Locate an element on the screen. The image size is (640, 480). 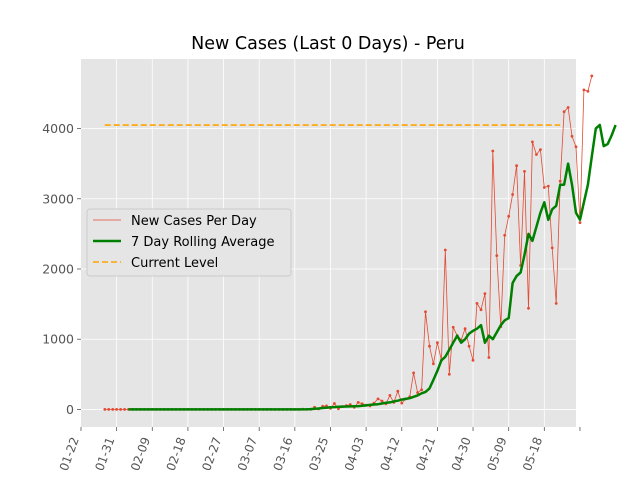
y-tick-label: 2000 is located at coordinates (58, 268).